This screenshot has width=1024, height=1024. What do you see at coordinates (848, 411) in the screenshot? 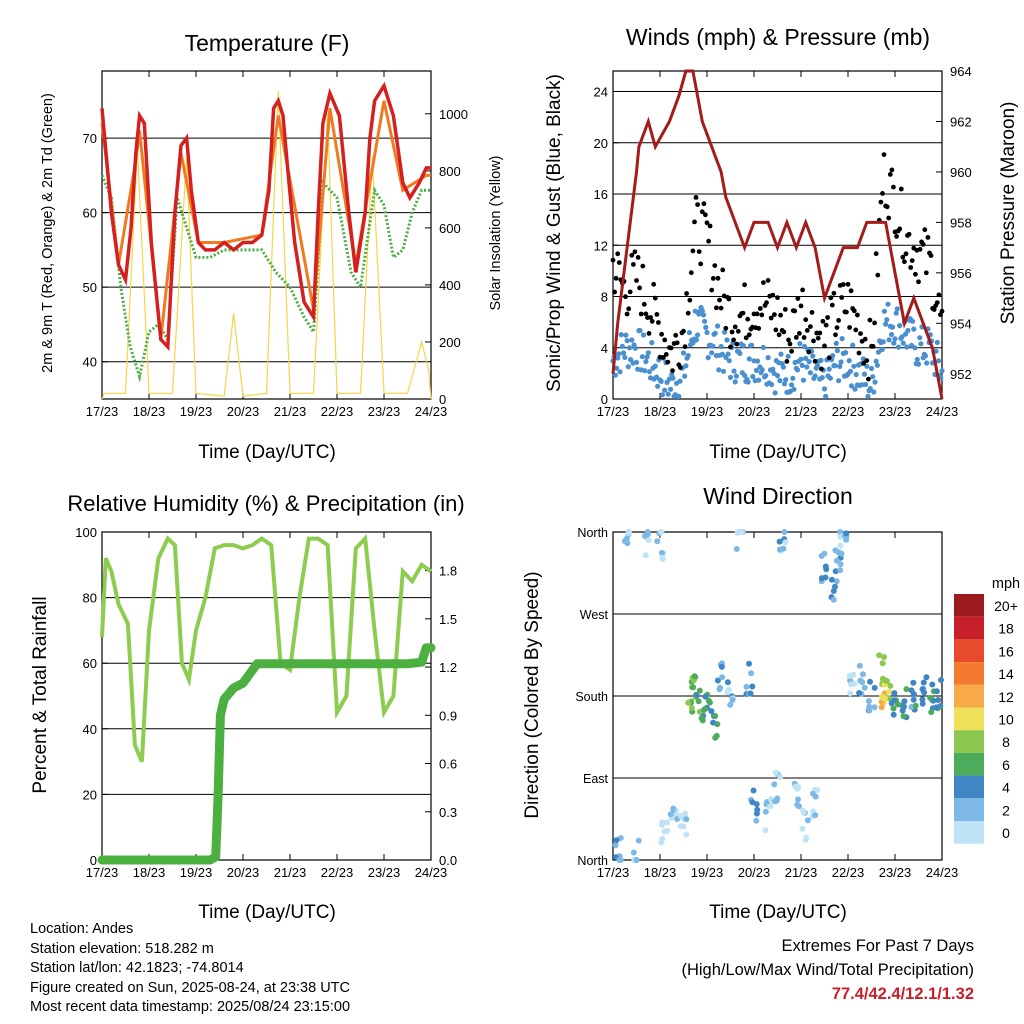
I see `x-tick-label: 22/23` at bounding box center [848, 411].